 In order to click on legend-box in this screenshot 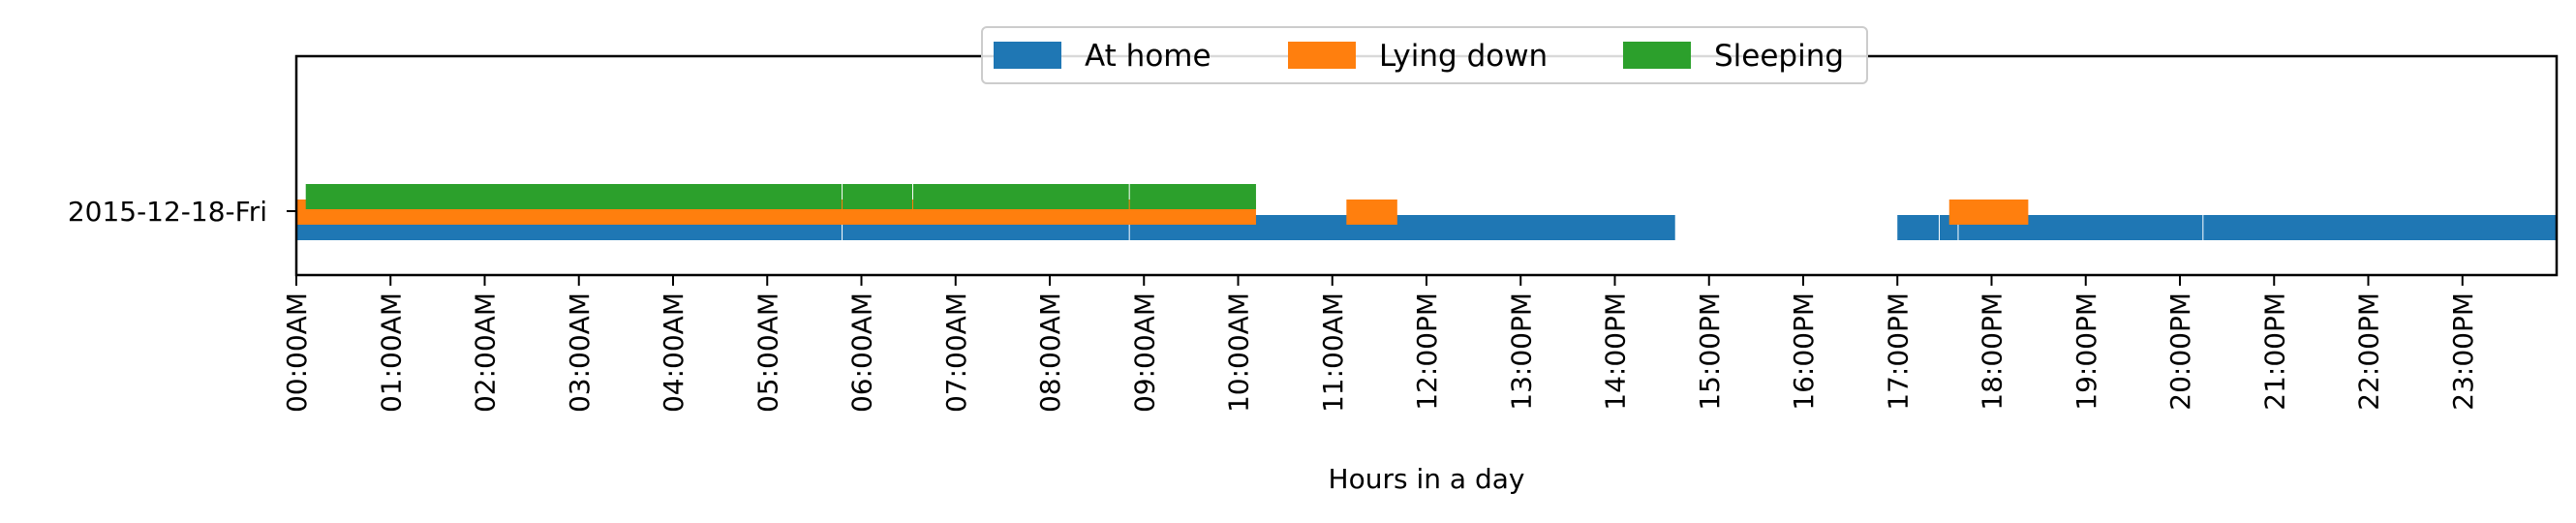, I will do `click(1424, 55)`.